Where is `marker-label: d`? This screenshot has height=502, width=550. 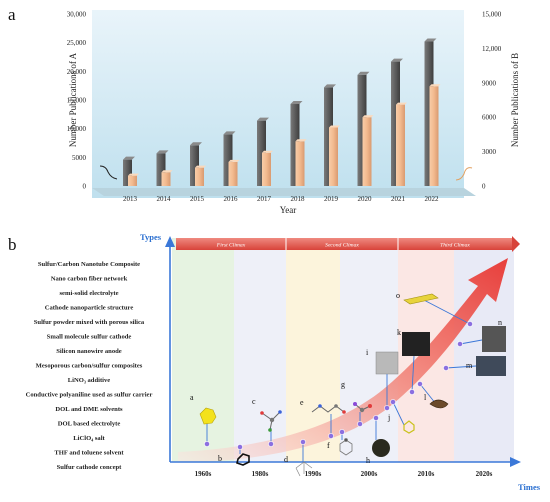
marker-label: d is located at coordinates (286, 459).